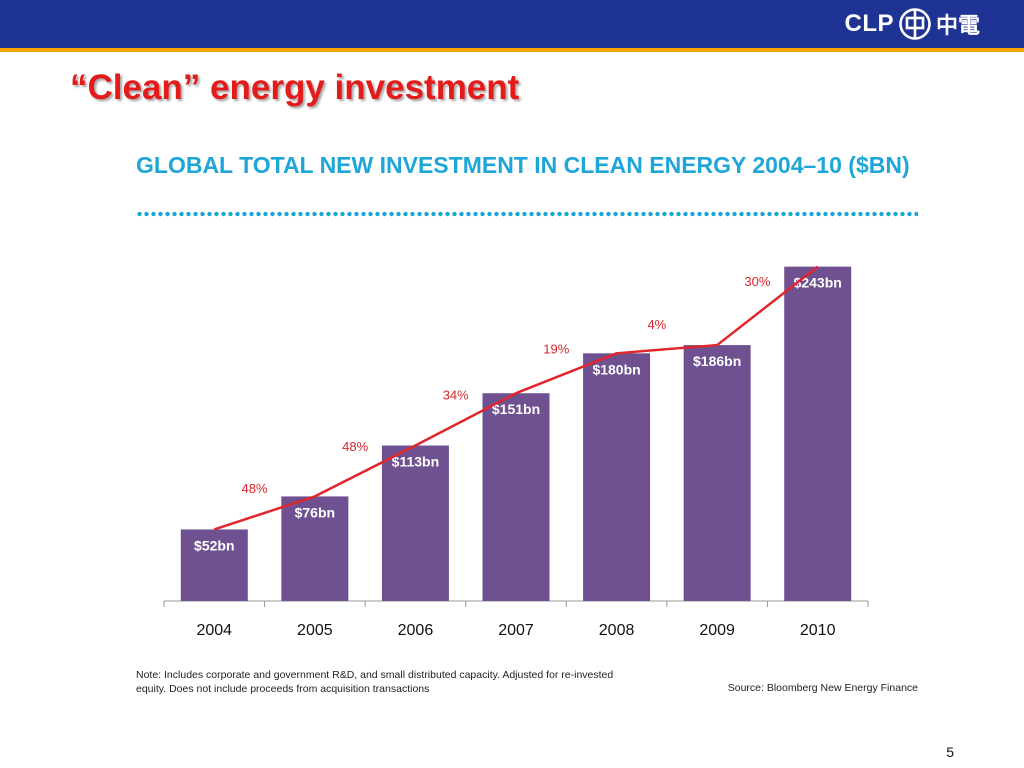 This screenshot has height=768, width=1024. I want to click on clp-emblem-icon, so click(915, 24).